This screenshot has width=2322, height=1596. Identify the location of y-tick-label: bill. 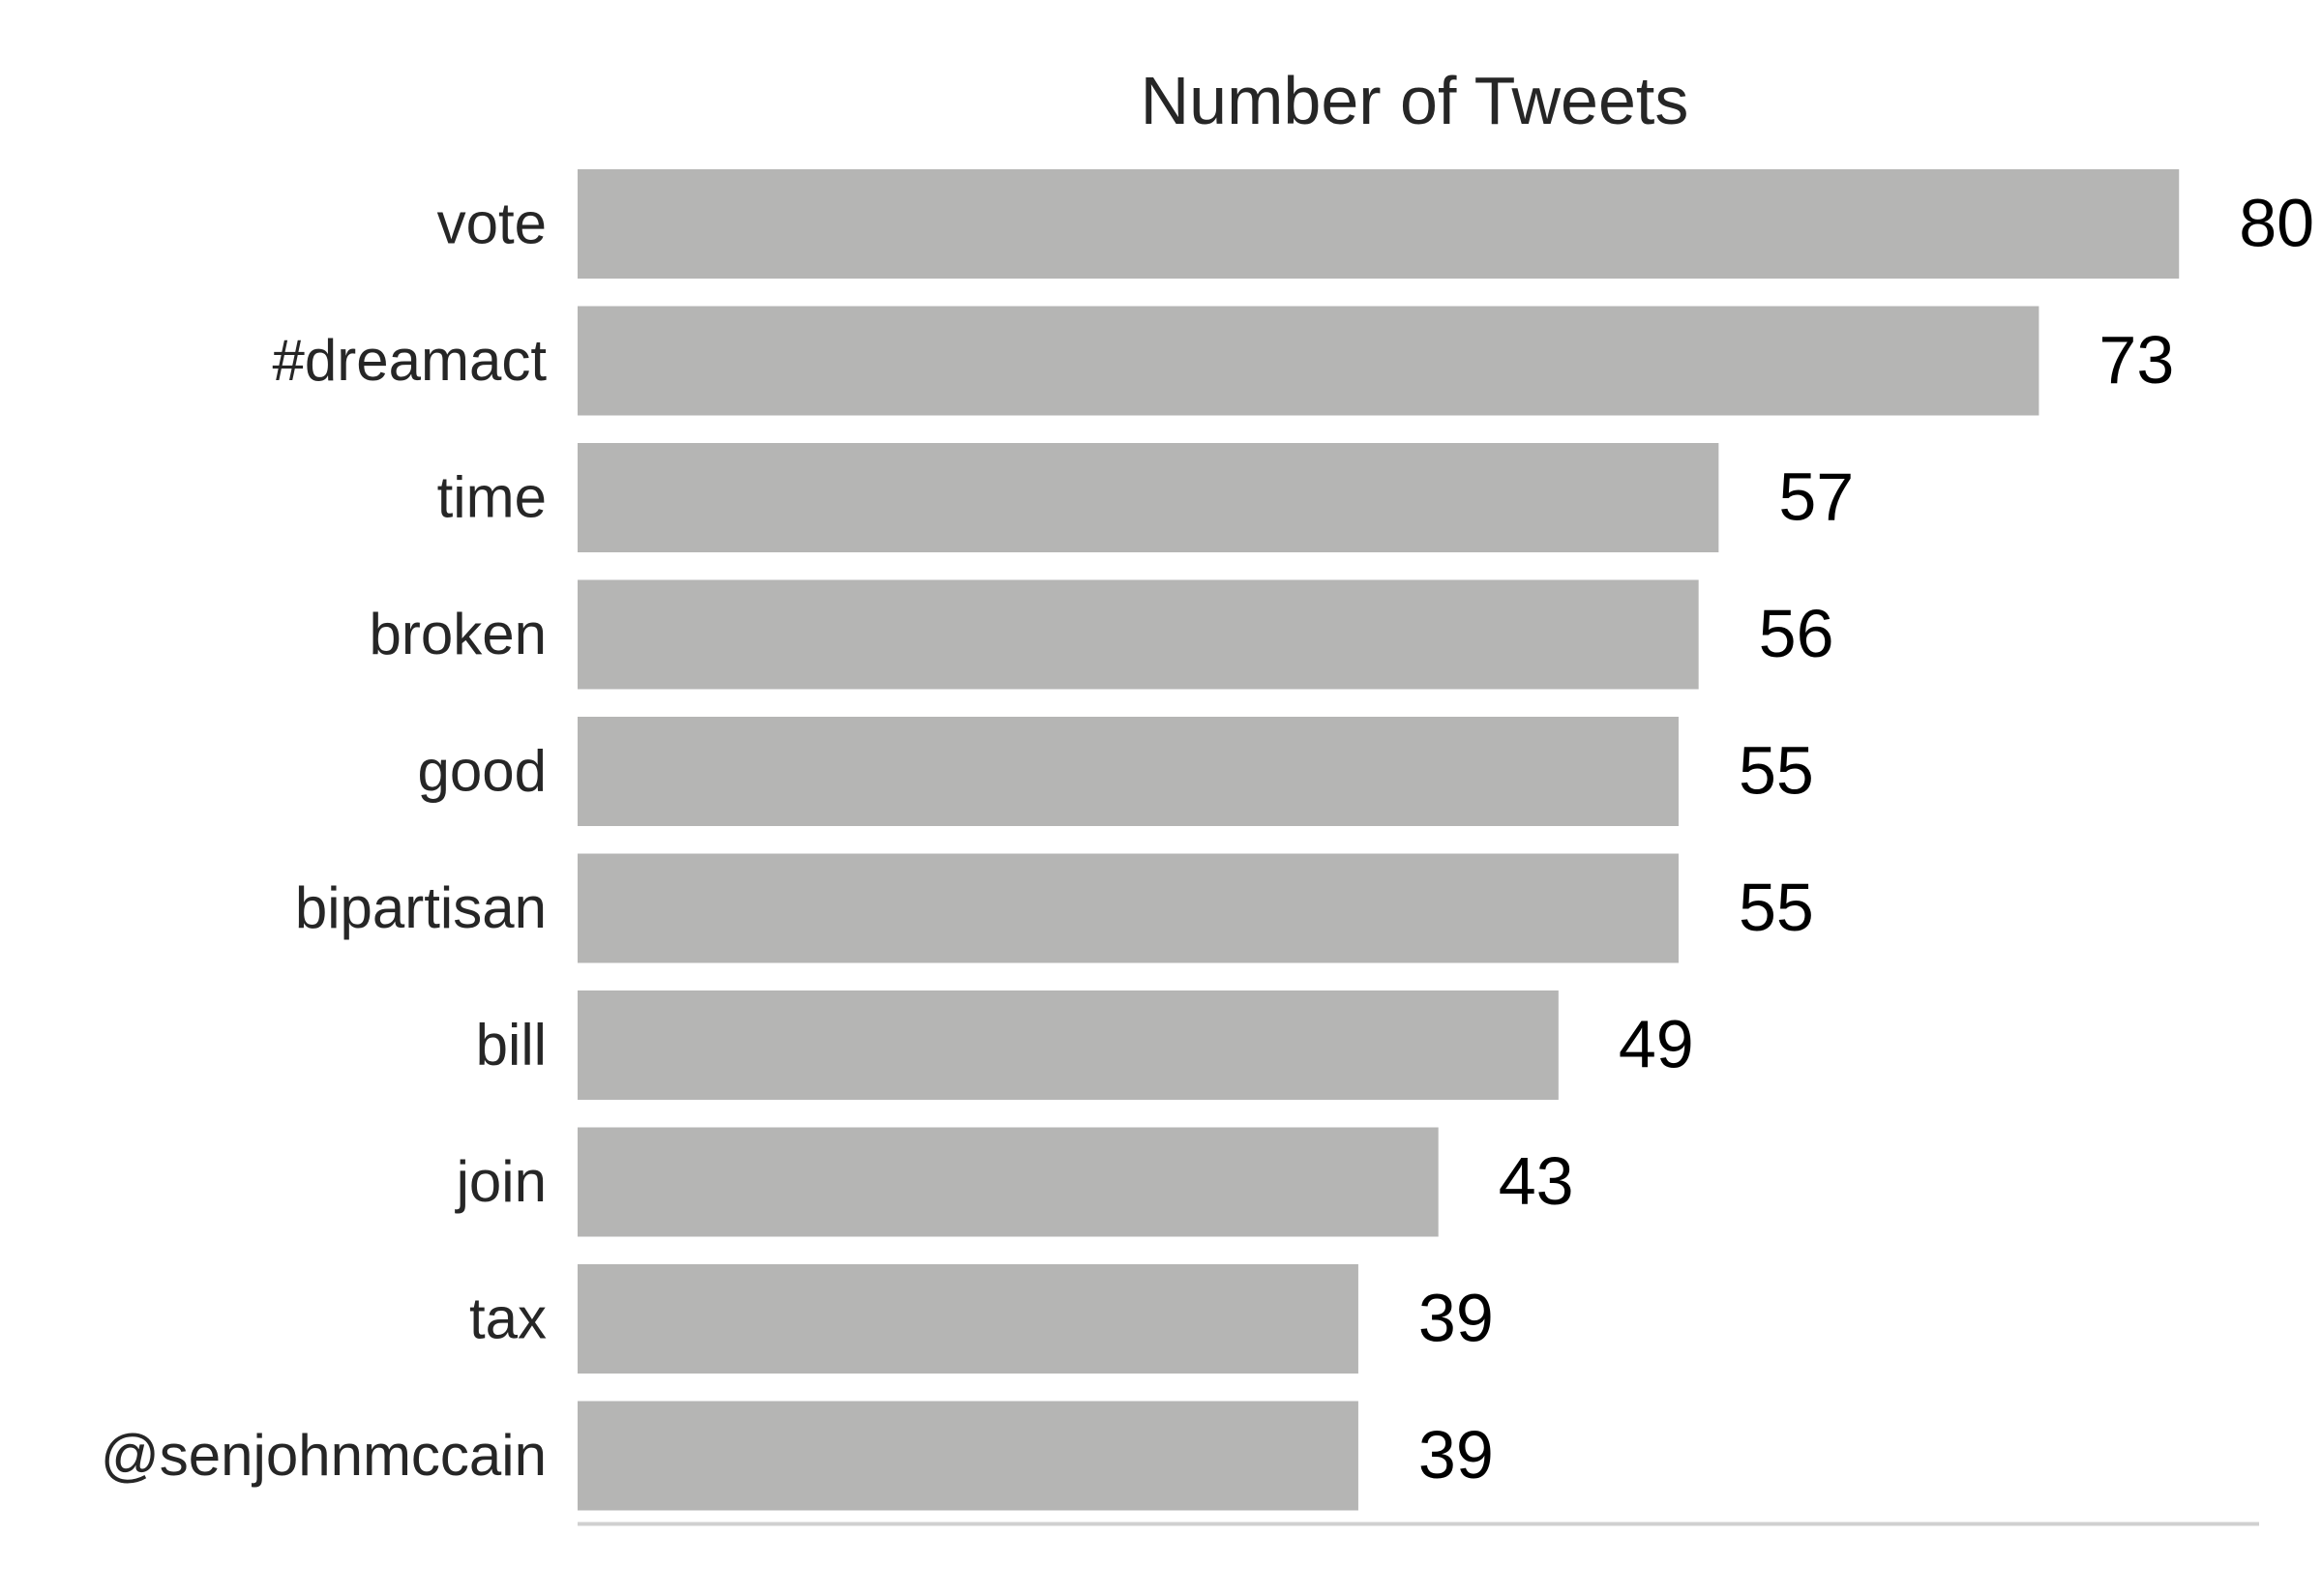
(511, 1045).